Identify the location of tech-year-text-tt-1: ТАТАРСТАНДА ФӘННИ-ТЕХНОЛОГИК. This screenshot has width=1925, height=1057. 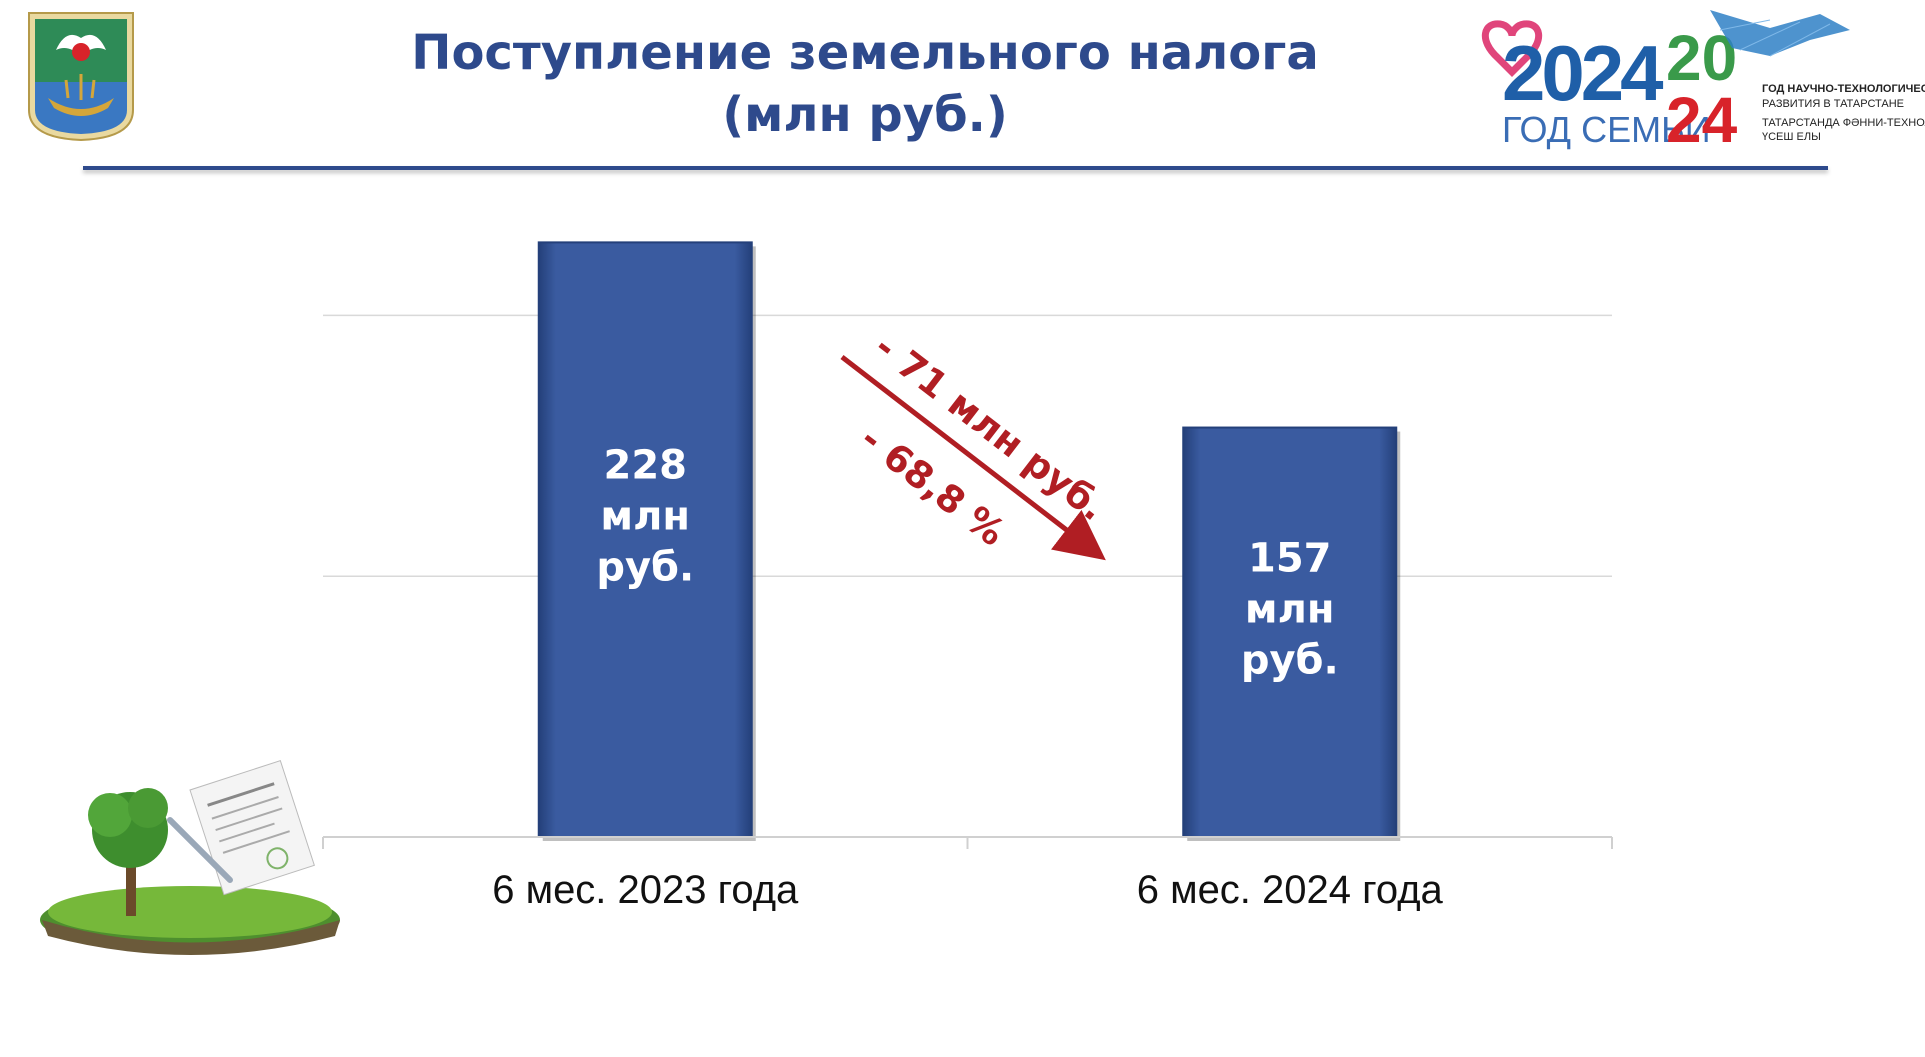
(1843, 123).